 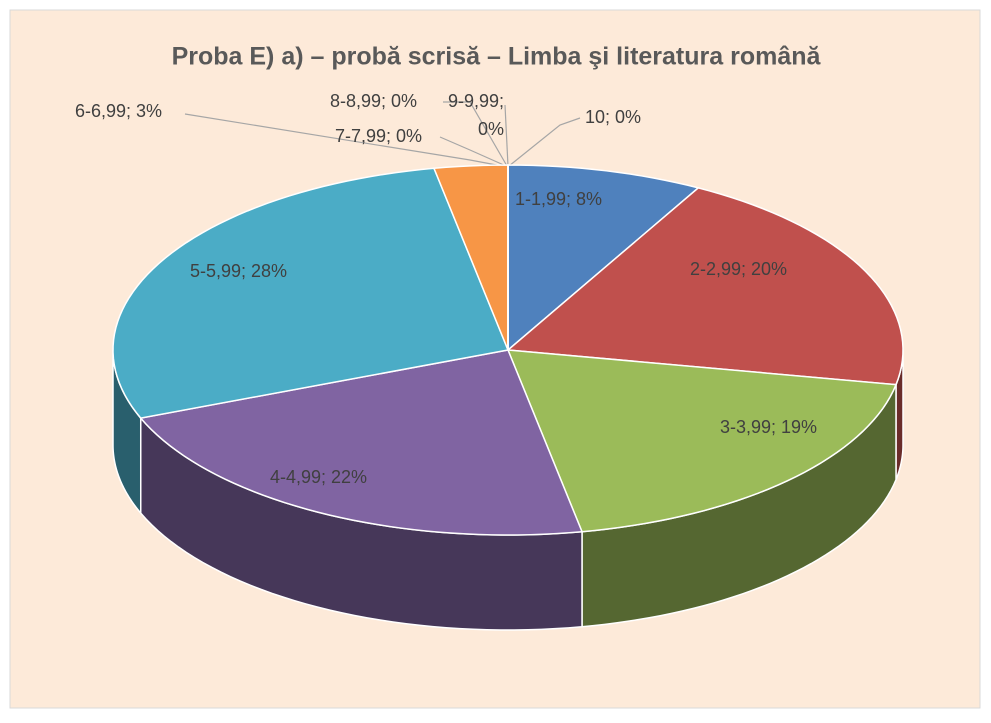 I want to click on data-label: 8-8,99; 0%, so click(x=373, y=101).